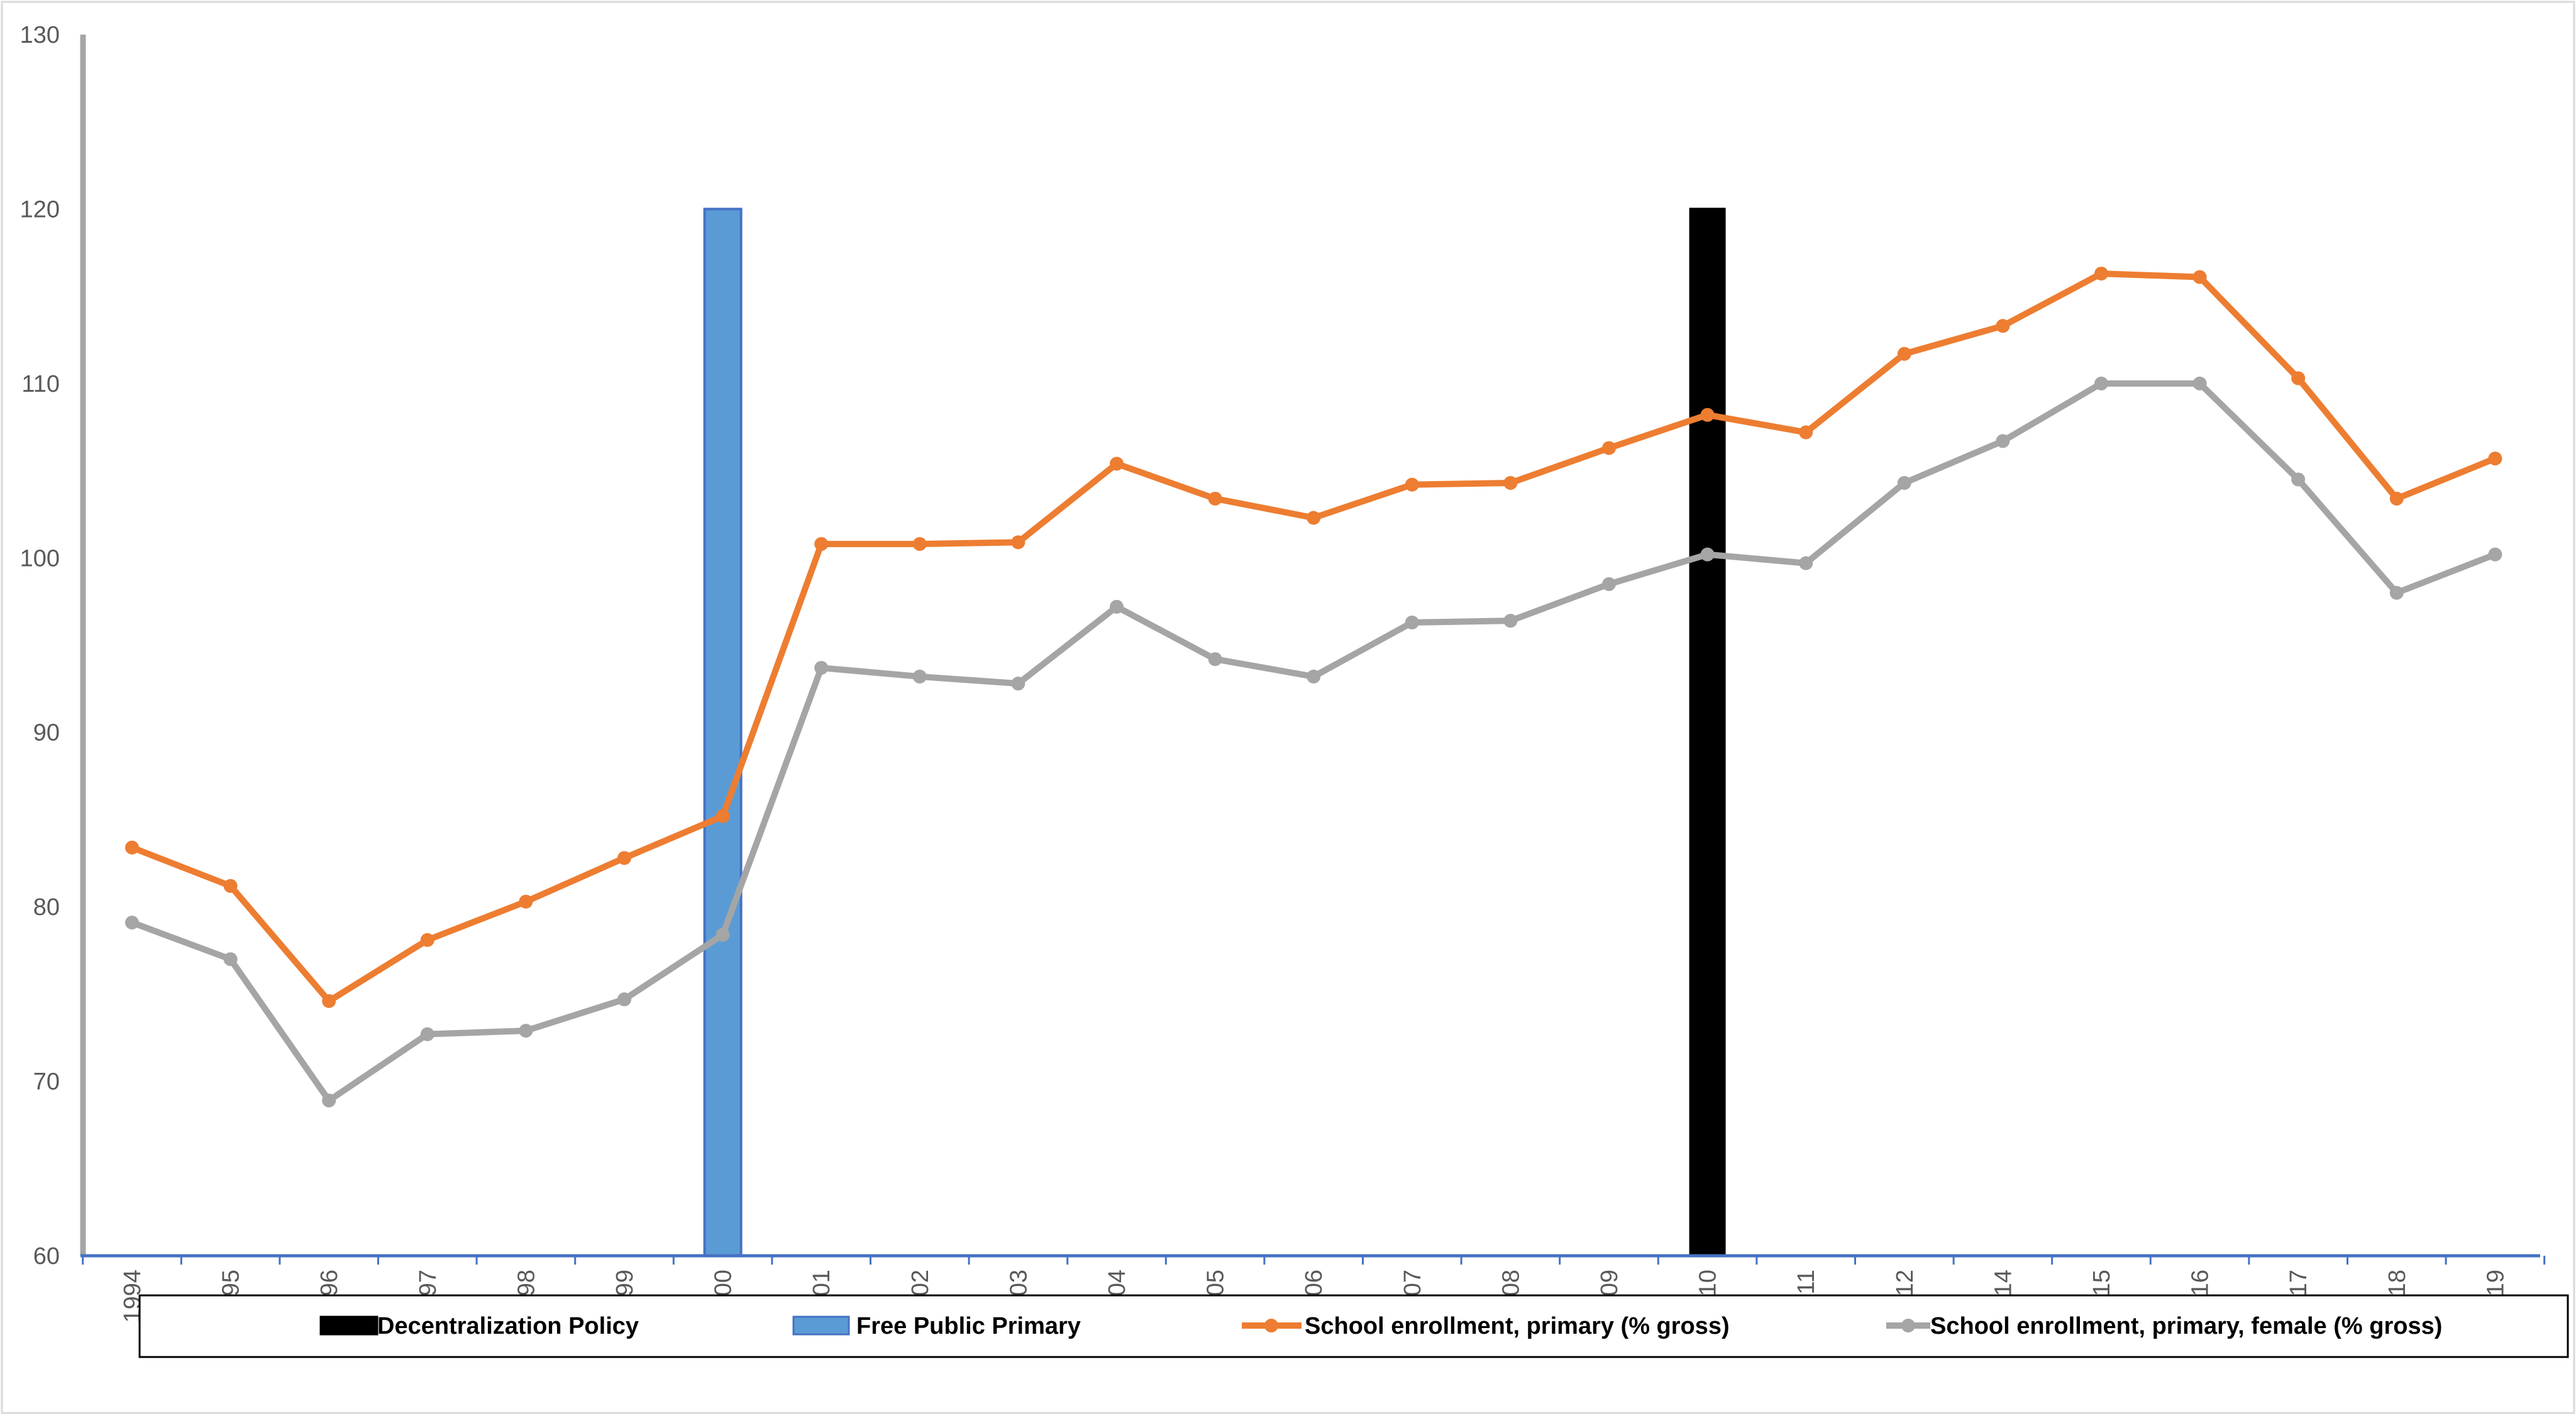 This screenshot has width=2576, height=1418. What do you see at coordinates (40, 35) in the screenshot?
I see `y-tick-label: 130` at bounding box center [40, 35].